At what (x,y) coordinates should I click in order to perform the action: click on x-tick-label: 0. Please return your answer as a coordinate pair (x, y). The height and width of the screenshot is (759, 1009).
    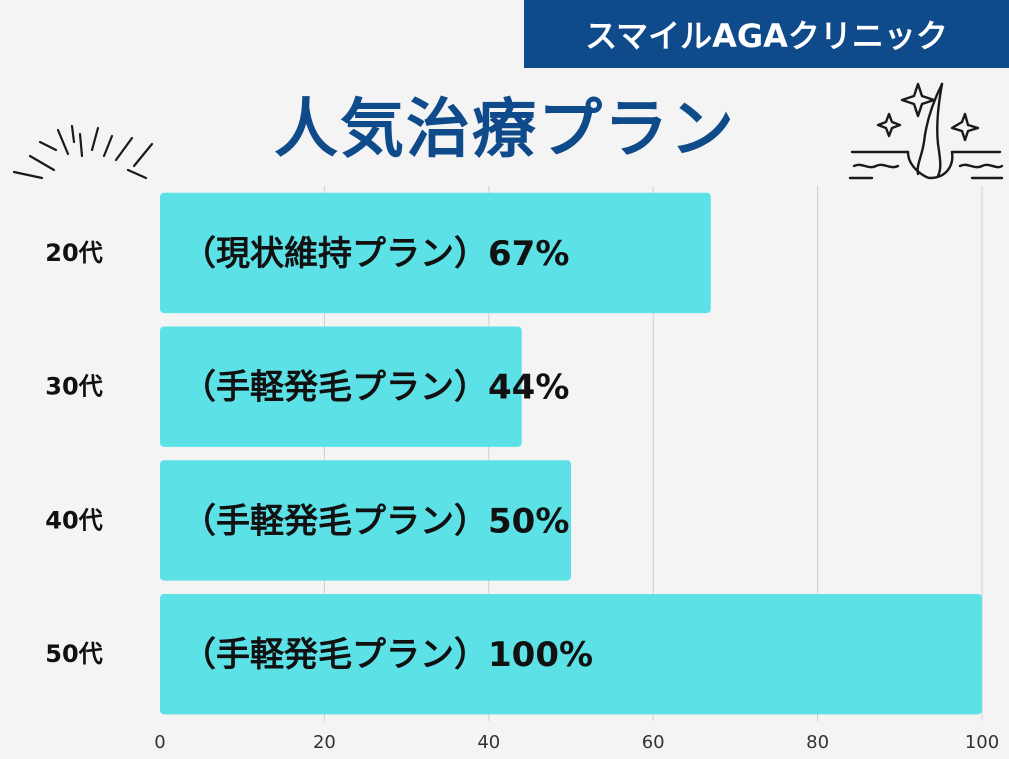
    Looking at the image, I should click on (159, 742).